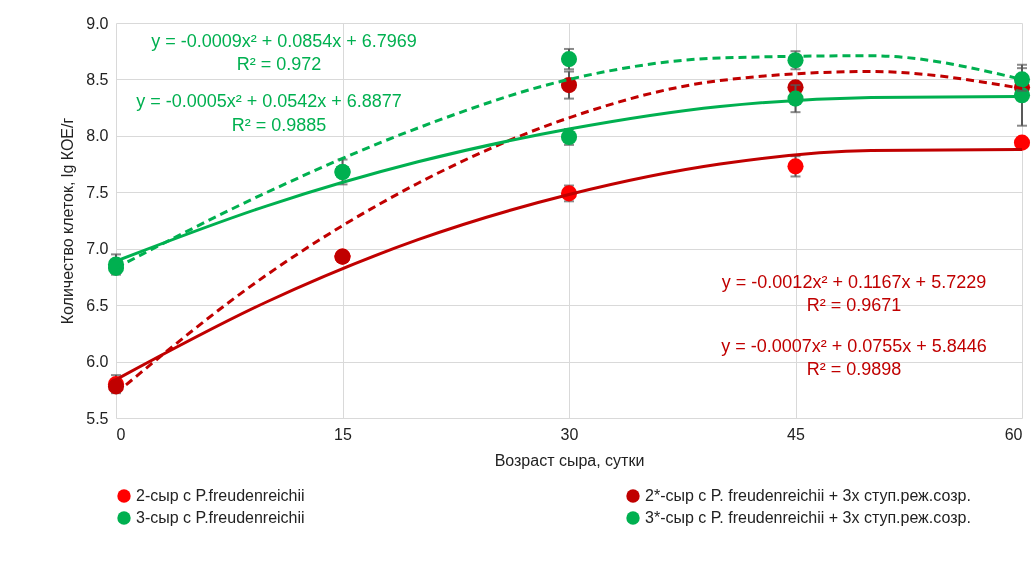  Describe the element at coordinates (808, 517) in the screenshot. I see `legend-label: 3*-сыр с P. freudenreichii + 3х ступ.реж.созр.` at that location.